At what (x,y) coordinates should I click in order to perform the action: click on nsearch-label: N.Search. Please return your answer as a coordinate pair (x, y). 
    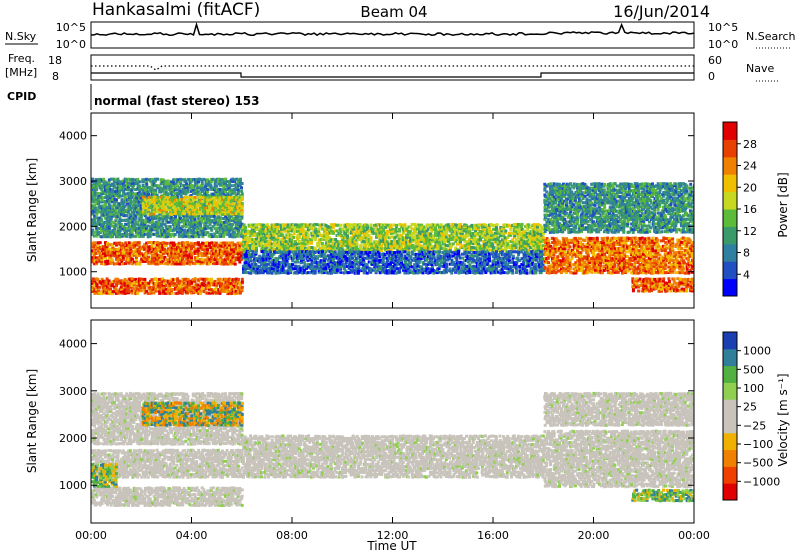
    Looking at the image, I should click on (771, 36).